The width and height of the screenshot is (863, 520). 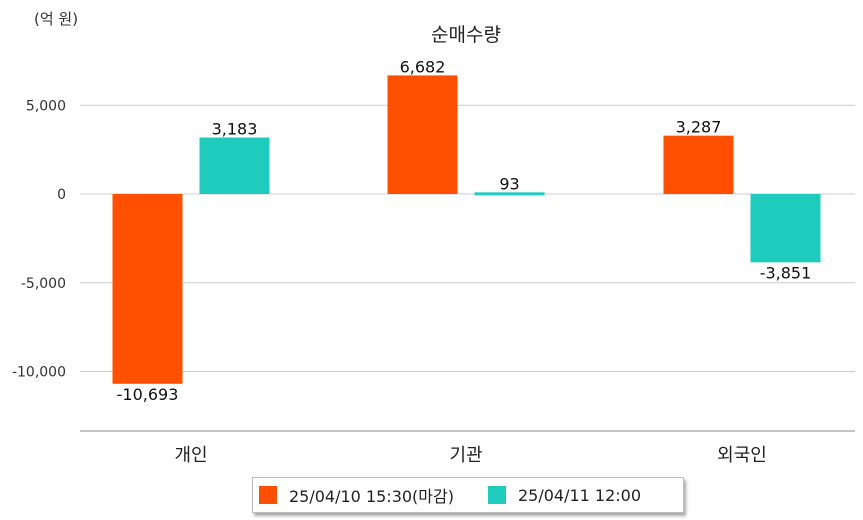 I want to click on x-axis: 개인 기관 외국인, so click(x=467, y=448).